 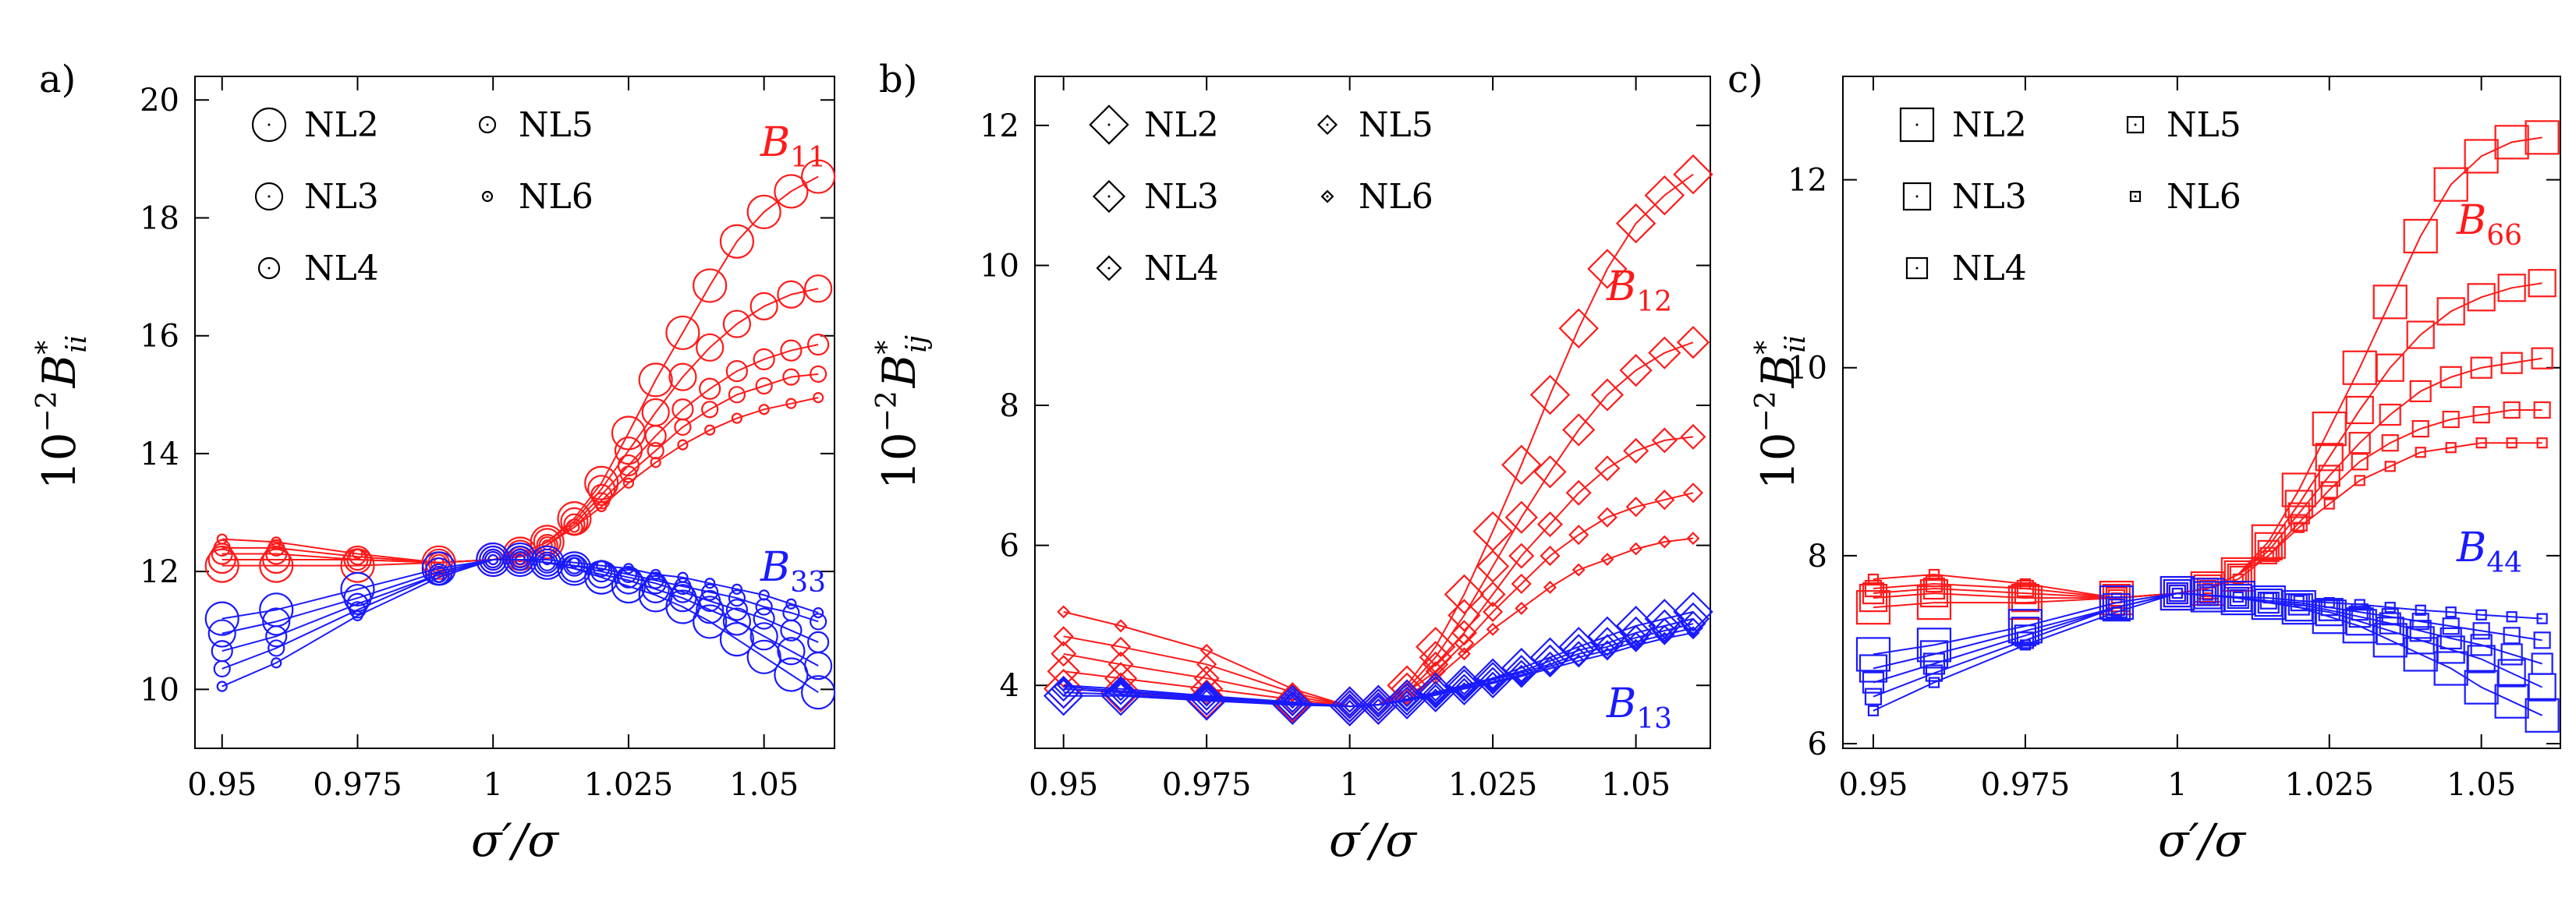 I want to click on y-tick-label: 6, so click(x=1010, y=546).